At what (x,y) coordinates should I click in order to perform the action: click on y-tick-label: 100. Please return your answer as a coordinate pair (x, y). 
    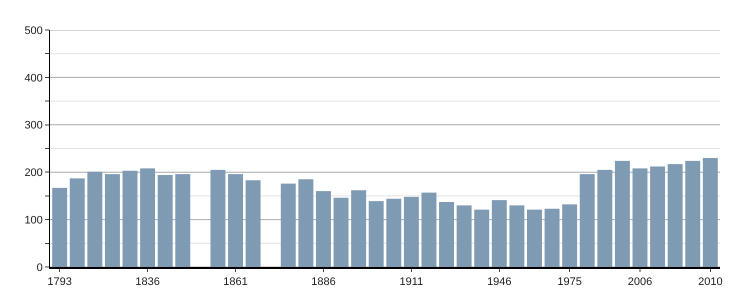
    Looking at the image, I should click on (33, 220).